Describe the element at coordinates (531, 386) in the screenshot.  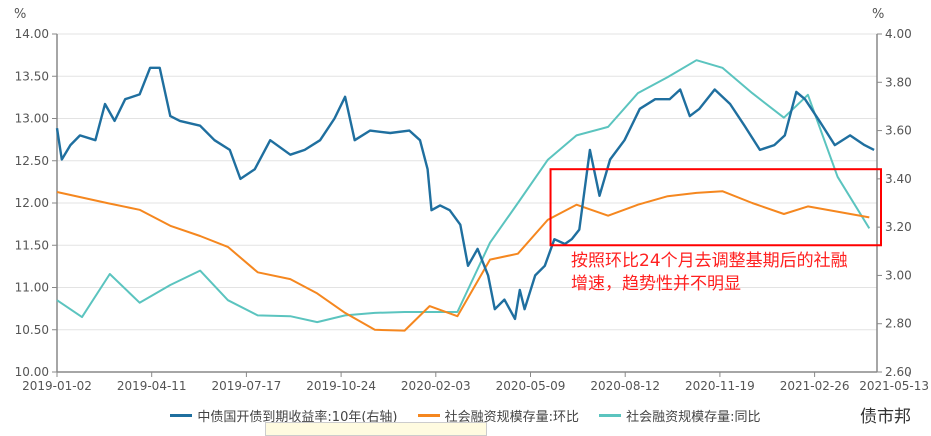
I see `x-tick-label: 2020-05-09` at that location.